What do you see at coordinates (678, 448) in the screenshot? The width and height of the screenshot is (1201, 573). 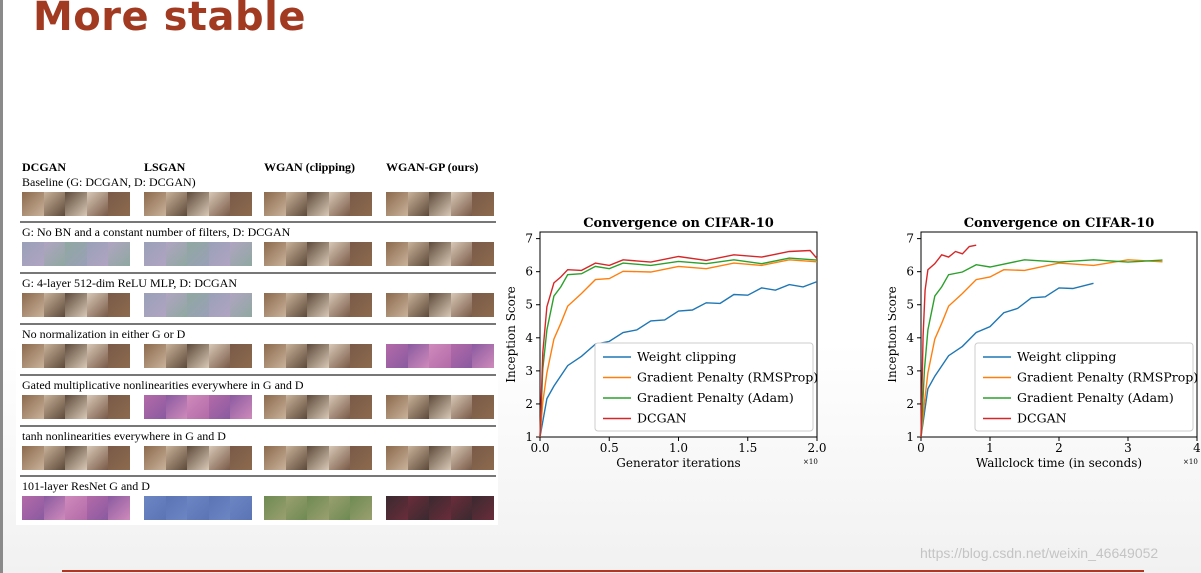 I see `x-tick-label: 1.0` at bounding box center [678, 448].